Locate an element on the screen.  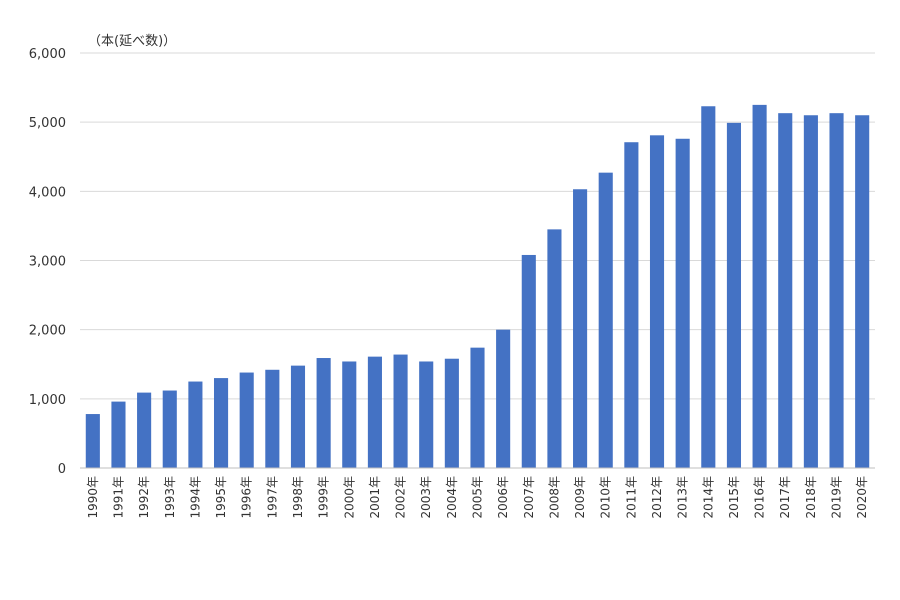
y-tick-label: 1,000 is located at coordinates (47, 400).